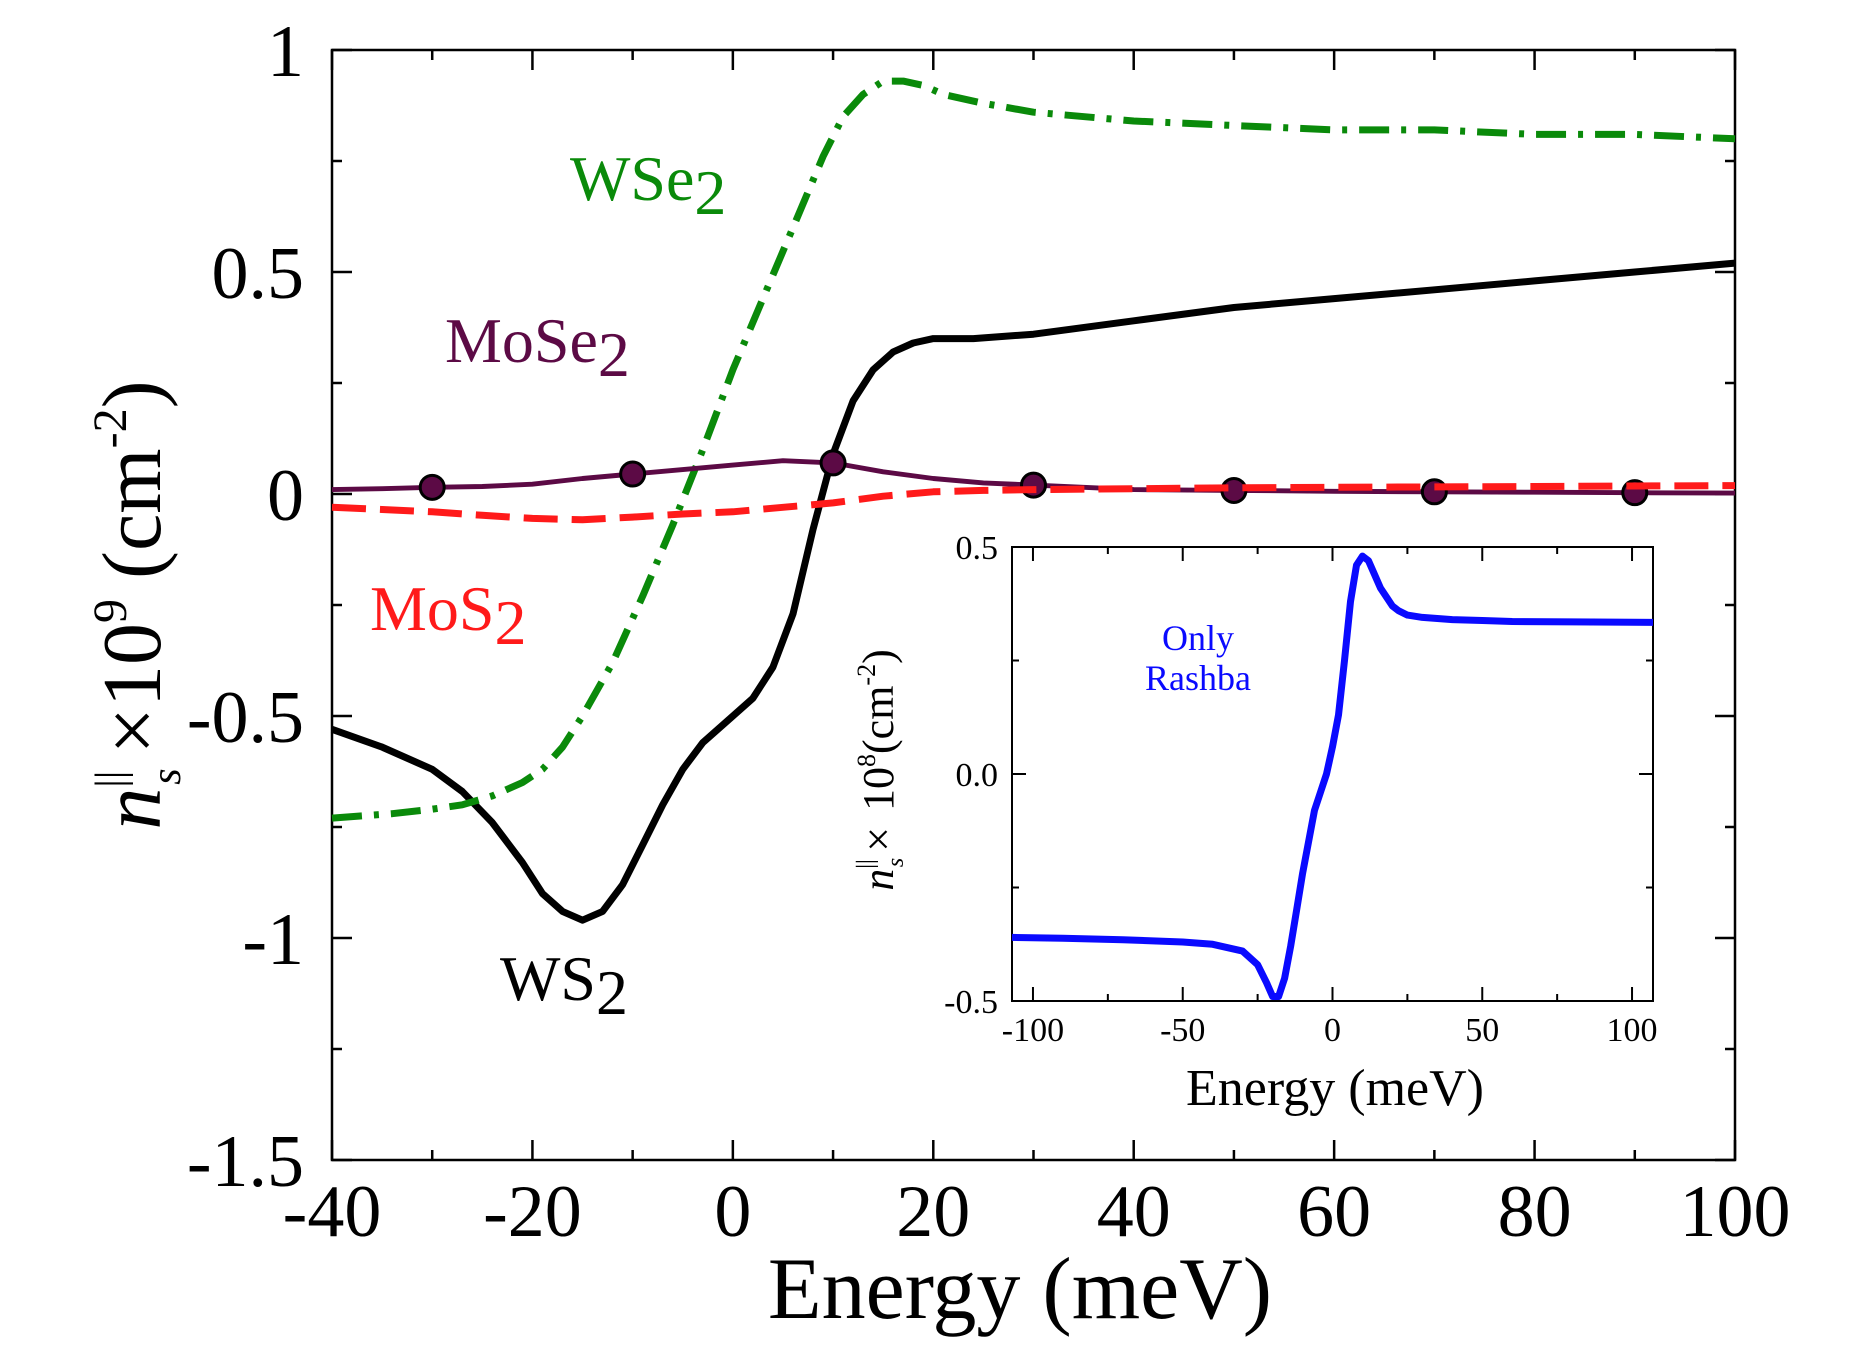  I want to click on y-tick-label: 1, so click(285, 52).